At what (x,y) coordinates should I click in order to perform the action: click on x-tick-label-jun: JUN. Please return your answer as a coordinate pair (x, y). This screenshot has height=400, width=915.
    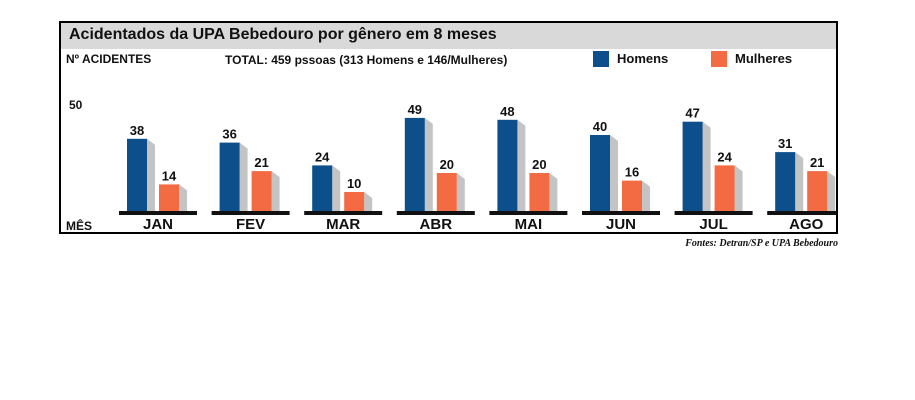
    Looking at the image, I should click on (621, 224).